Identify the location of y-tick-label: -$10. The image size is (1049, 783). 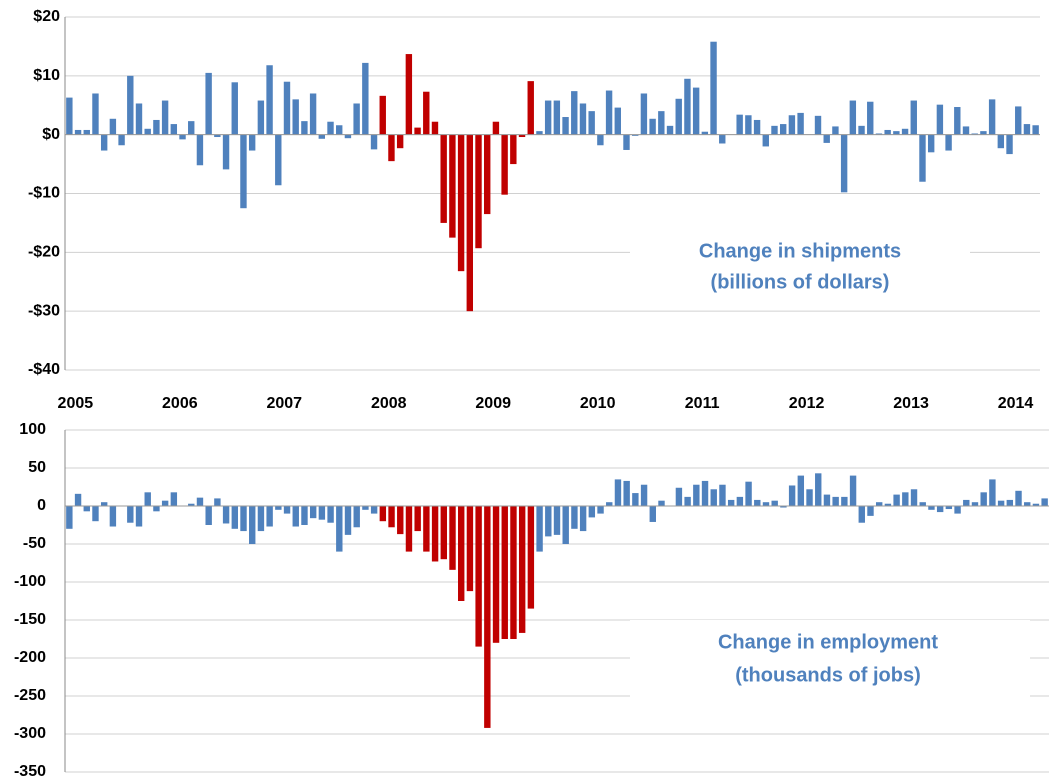
(44, 193).